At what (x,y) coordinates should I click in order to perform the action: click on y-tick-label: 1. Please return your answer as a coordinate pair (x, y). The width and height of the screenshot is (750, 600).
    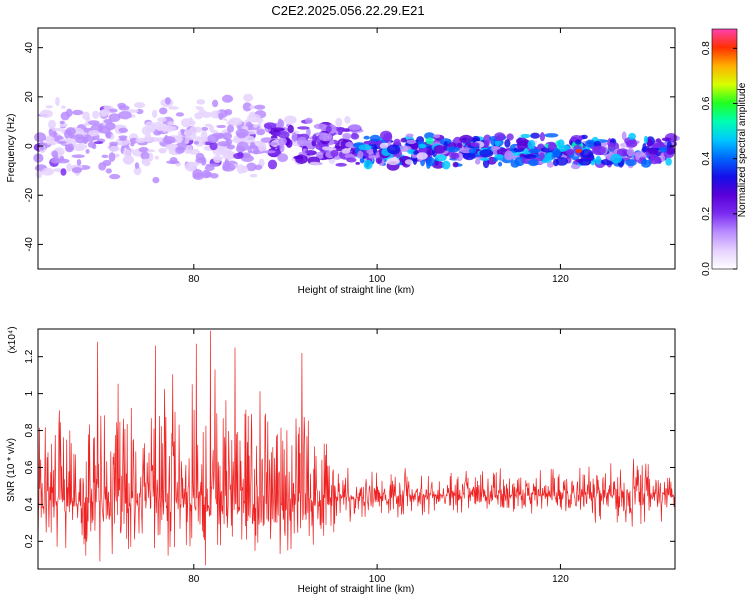
    Looking at the image, I should click on (29, 393).